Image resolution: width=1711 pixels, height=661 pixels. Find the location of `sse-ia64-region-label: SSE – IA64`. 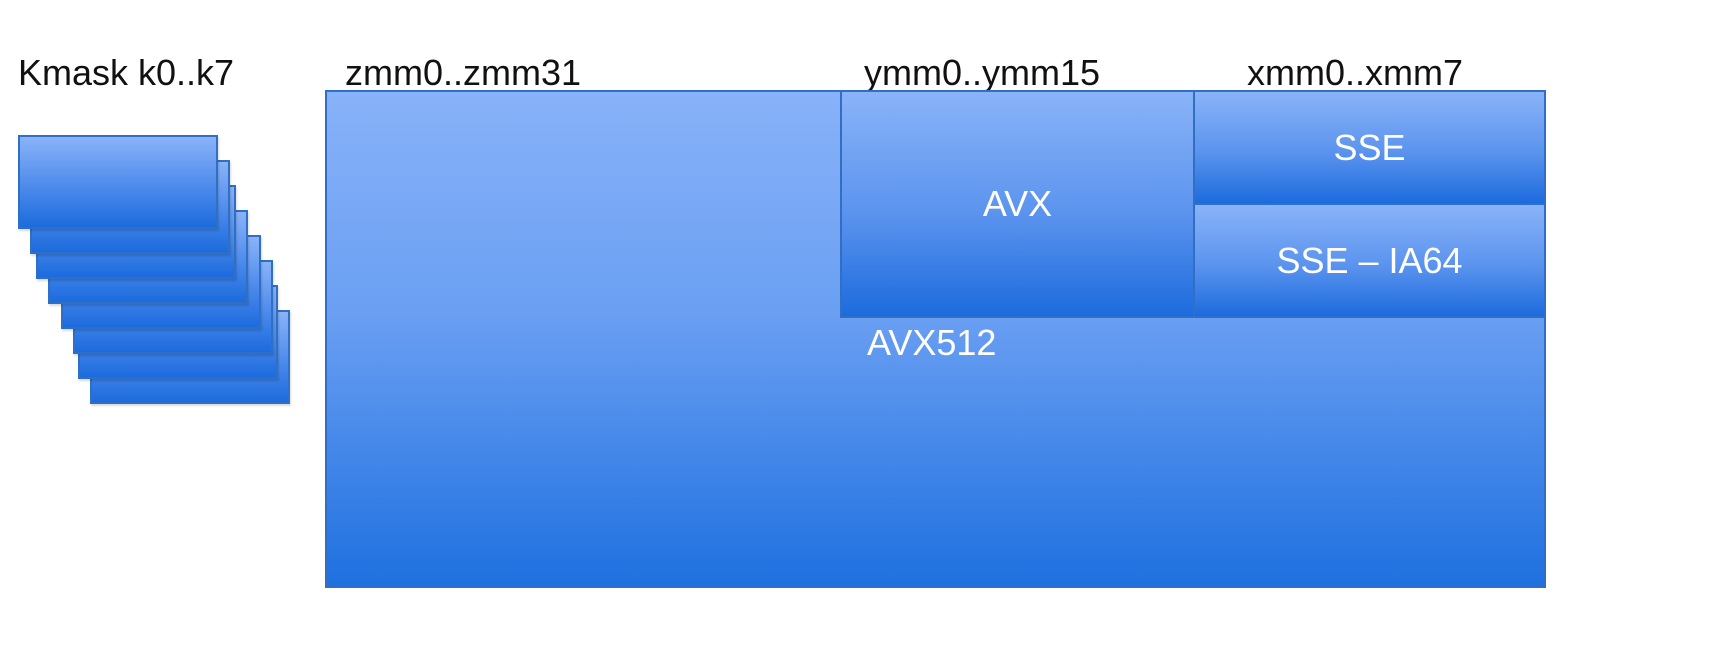

sse-ia64-region-label: SSE – IA64 is located at coordinates (1369, 260).